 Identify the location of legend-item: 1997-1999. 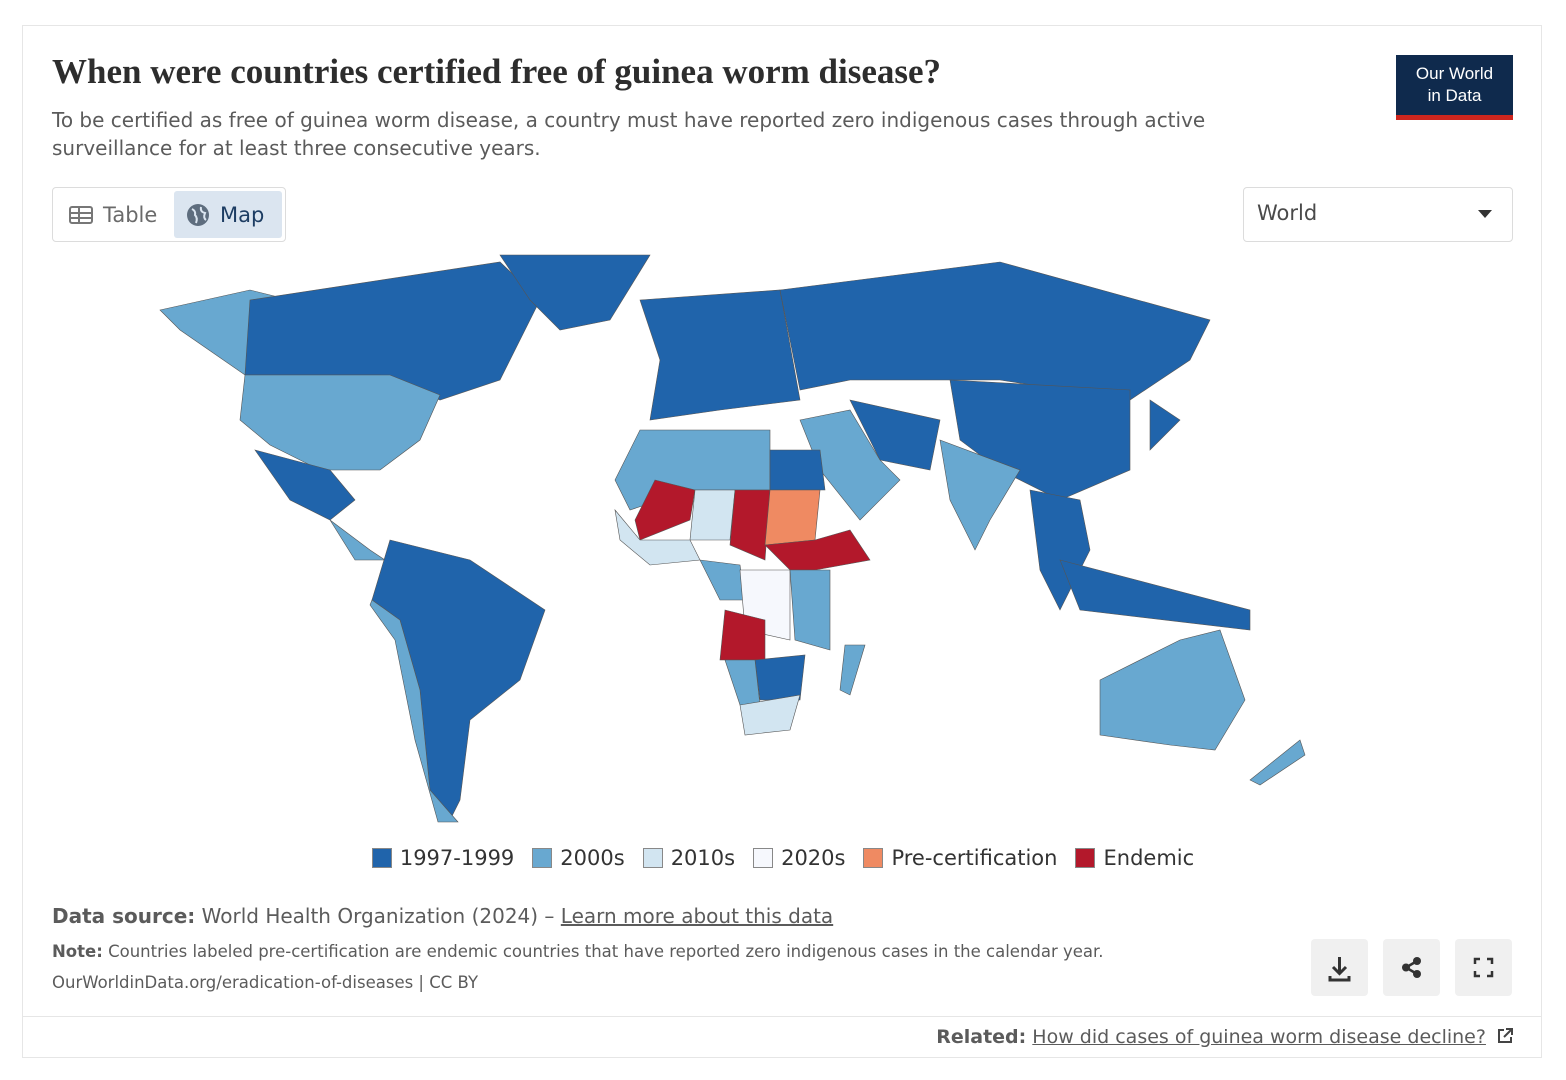
(443, 858).